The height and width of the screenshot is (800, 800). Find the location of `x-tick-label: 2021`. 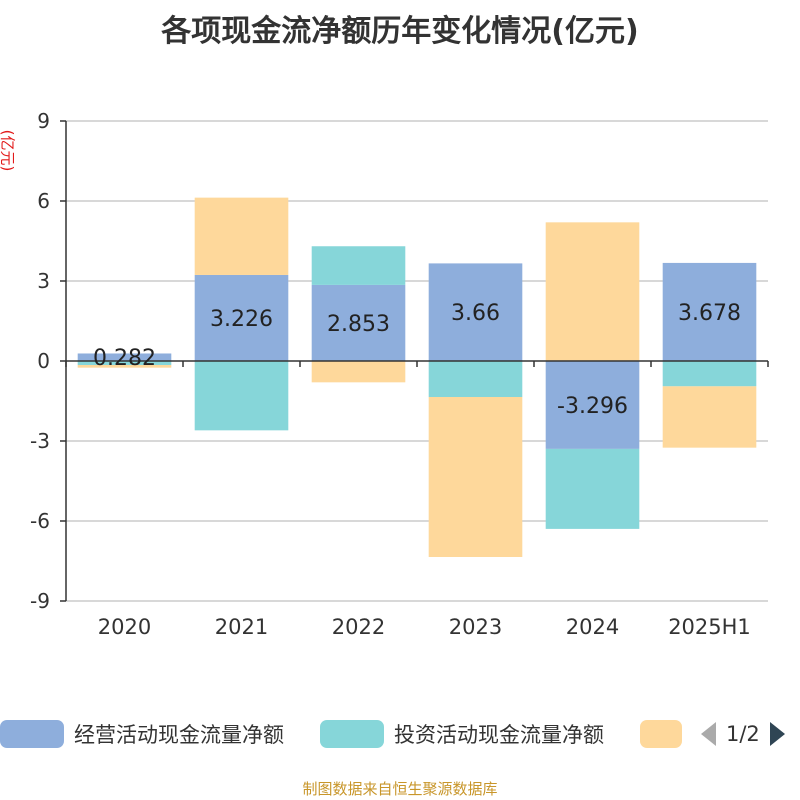

x-tick-label: 2021 is located at coordinates (241, 627).